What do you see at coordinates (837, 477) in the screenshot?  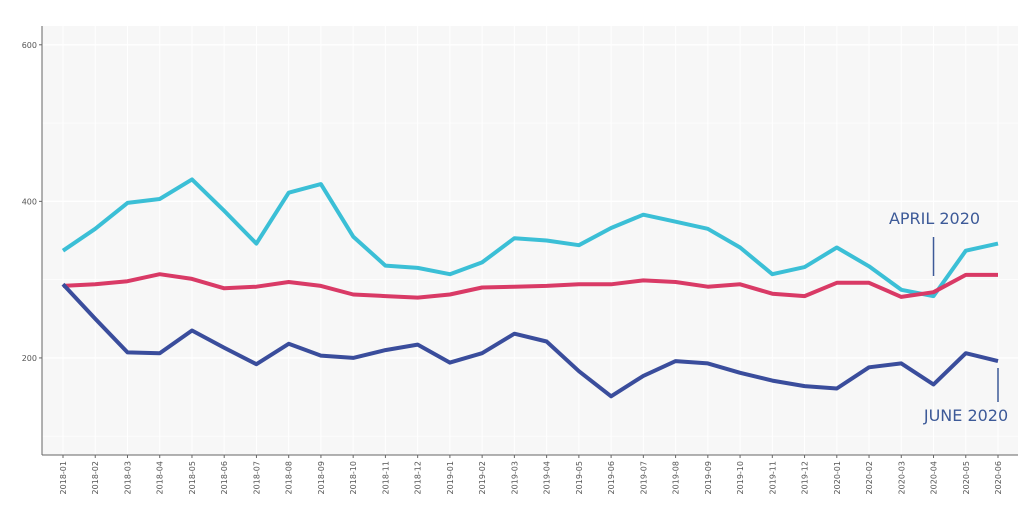 I see `x-tick-label: 2020-01` at bounding box center [837, 477].